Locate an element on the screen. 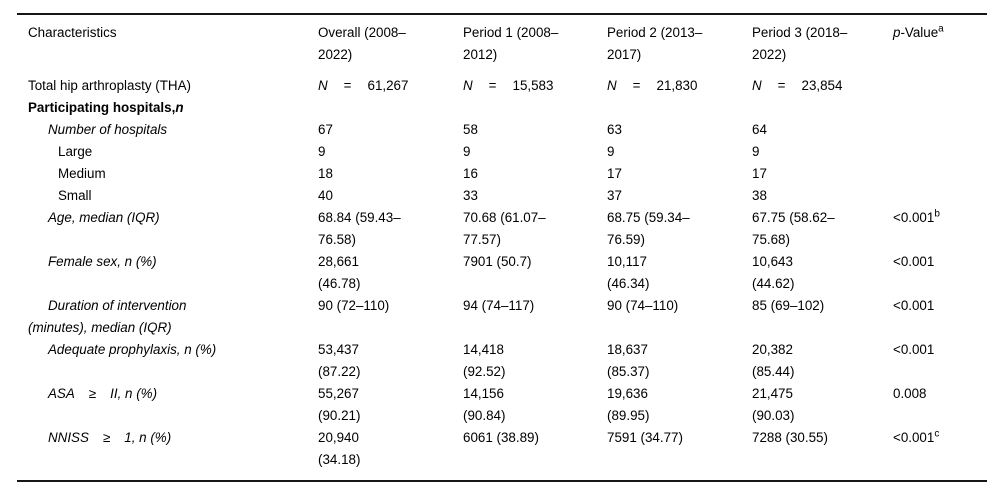 The width and height of the screenshot is (1000, 499). row-label: Participating hospitals,n is located at coordinates (106, 107).